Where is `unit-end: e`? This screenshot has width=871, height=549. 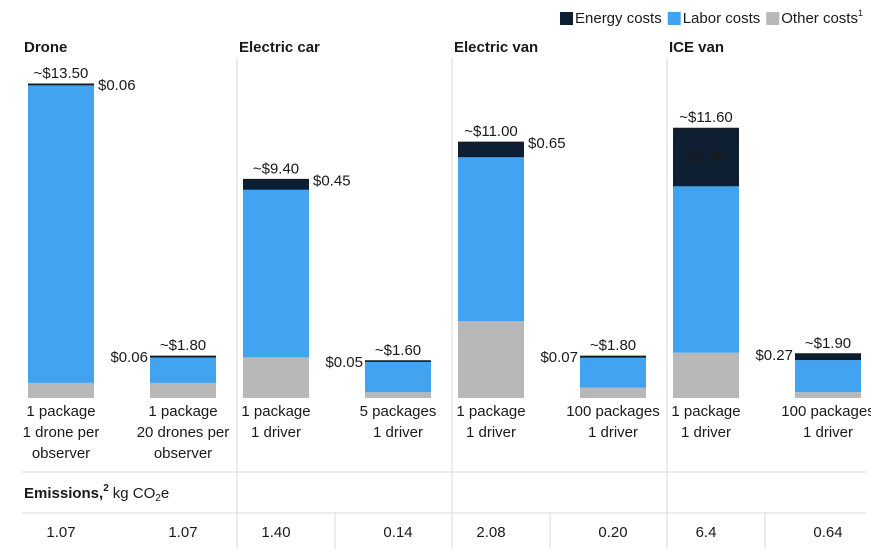
unit-end: e is located at coordinates (165, 493).